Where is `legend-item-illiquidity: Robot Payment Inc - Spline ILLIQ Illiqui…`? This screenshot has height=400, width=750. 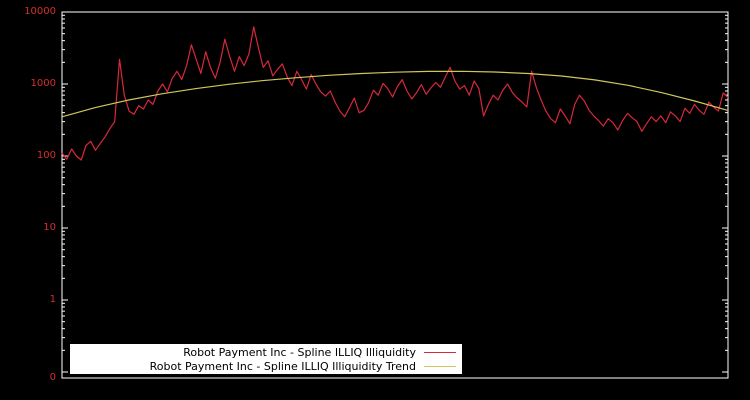 legend-item-illiquidity: Robot Payment Inc - Spline ILLIQ Illiqui… is located at coordinates (266, 352).